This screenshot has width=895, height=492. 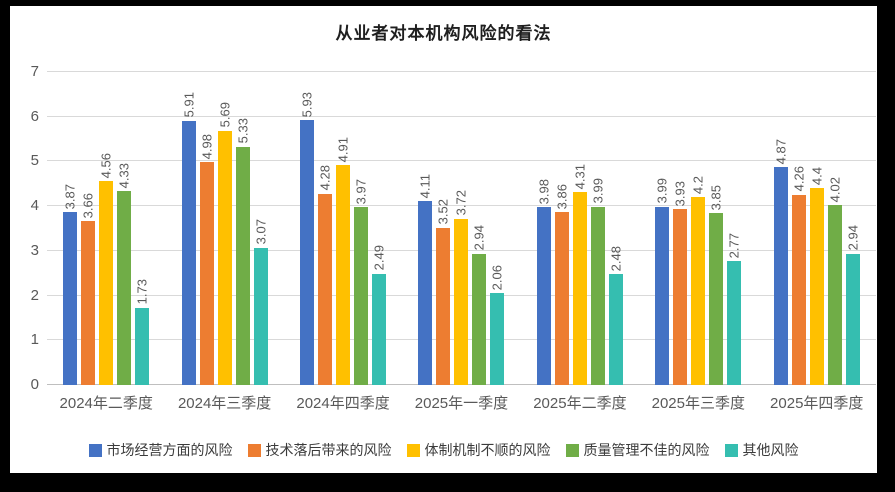 What do you see at coordinates (361, 192) in the screenshot?
I see `bar-value-label: 3.97` at bounding box center [361, 192].